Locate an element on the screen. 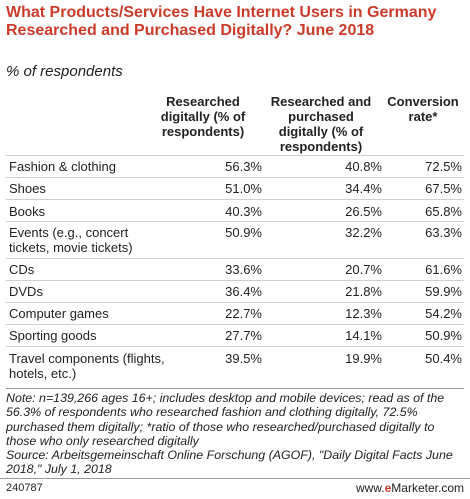 This screenshot has width=470, height=499. column-header-researched: Researched digitally (% of respondents) is located at coordinates (203, 116).